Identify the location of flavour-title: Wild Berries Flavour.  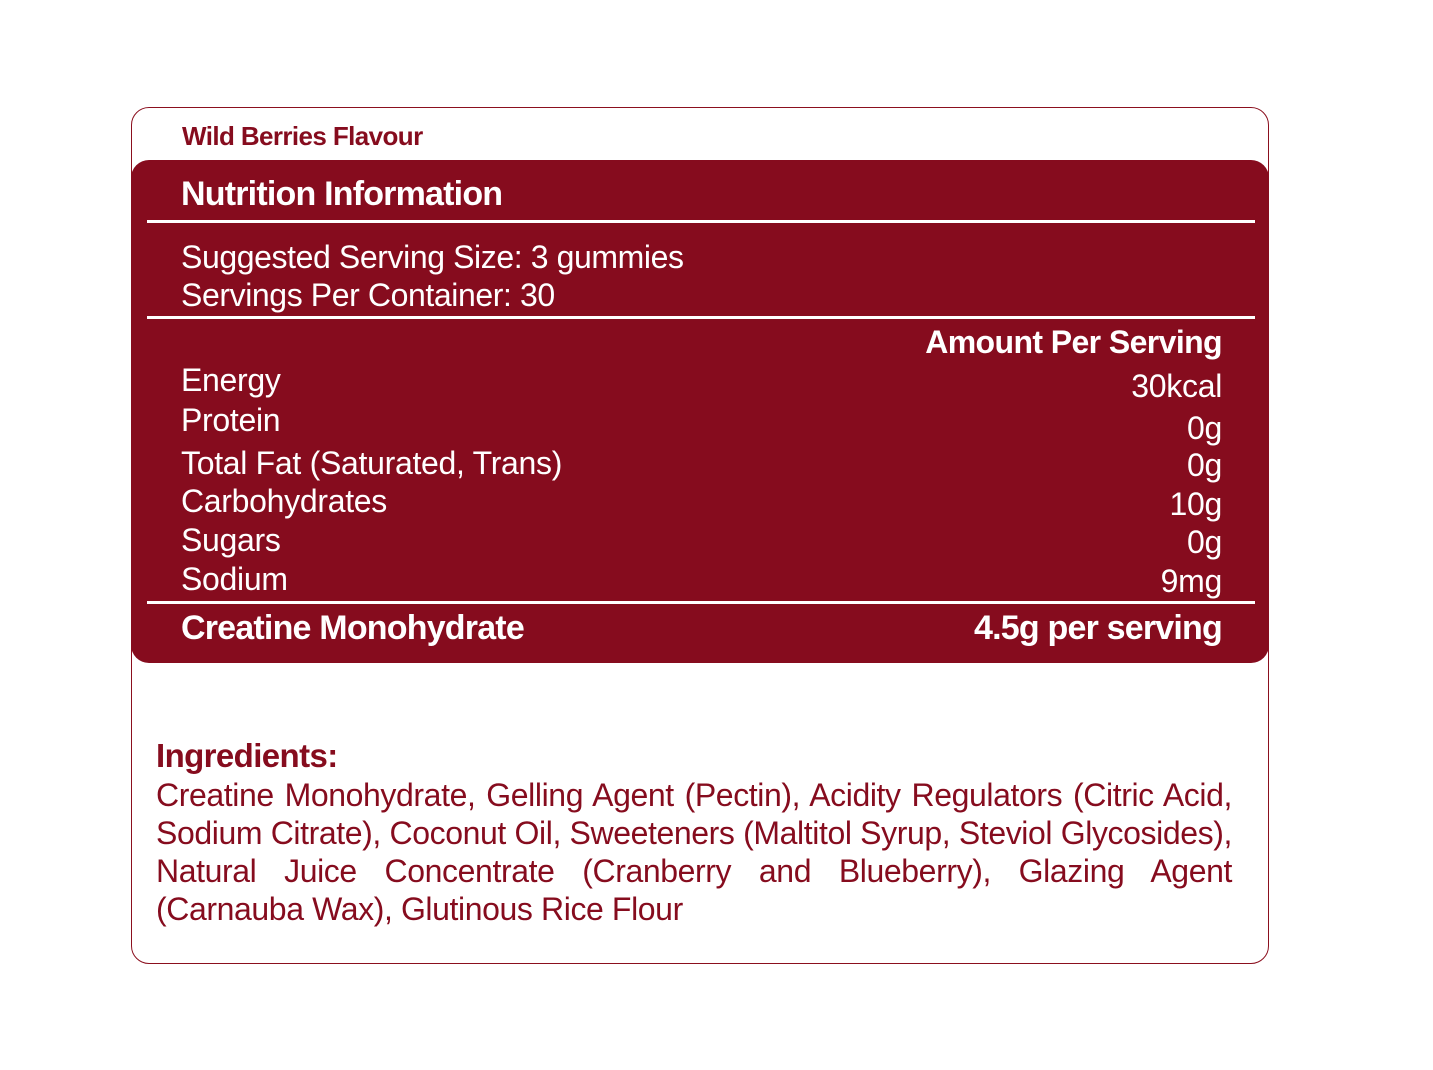
(302, 136).